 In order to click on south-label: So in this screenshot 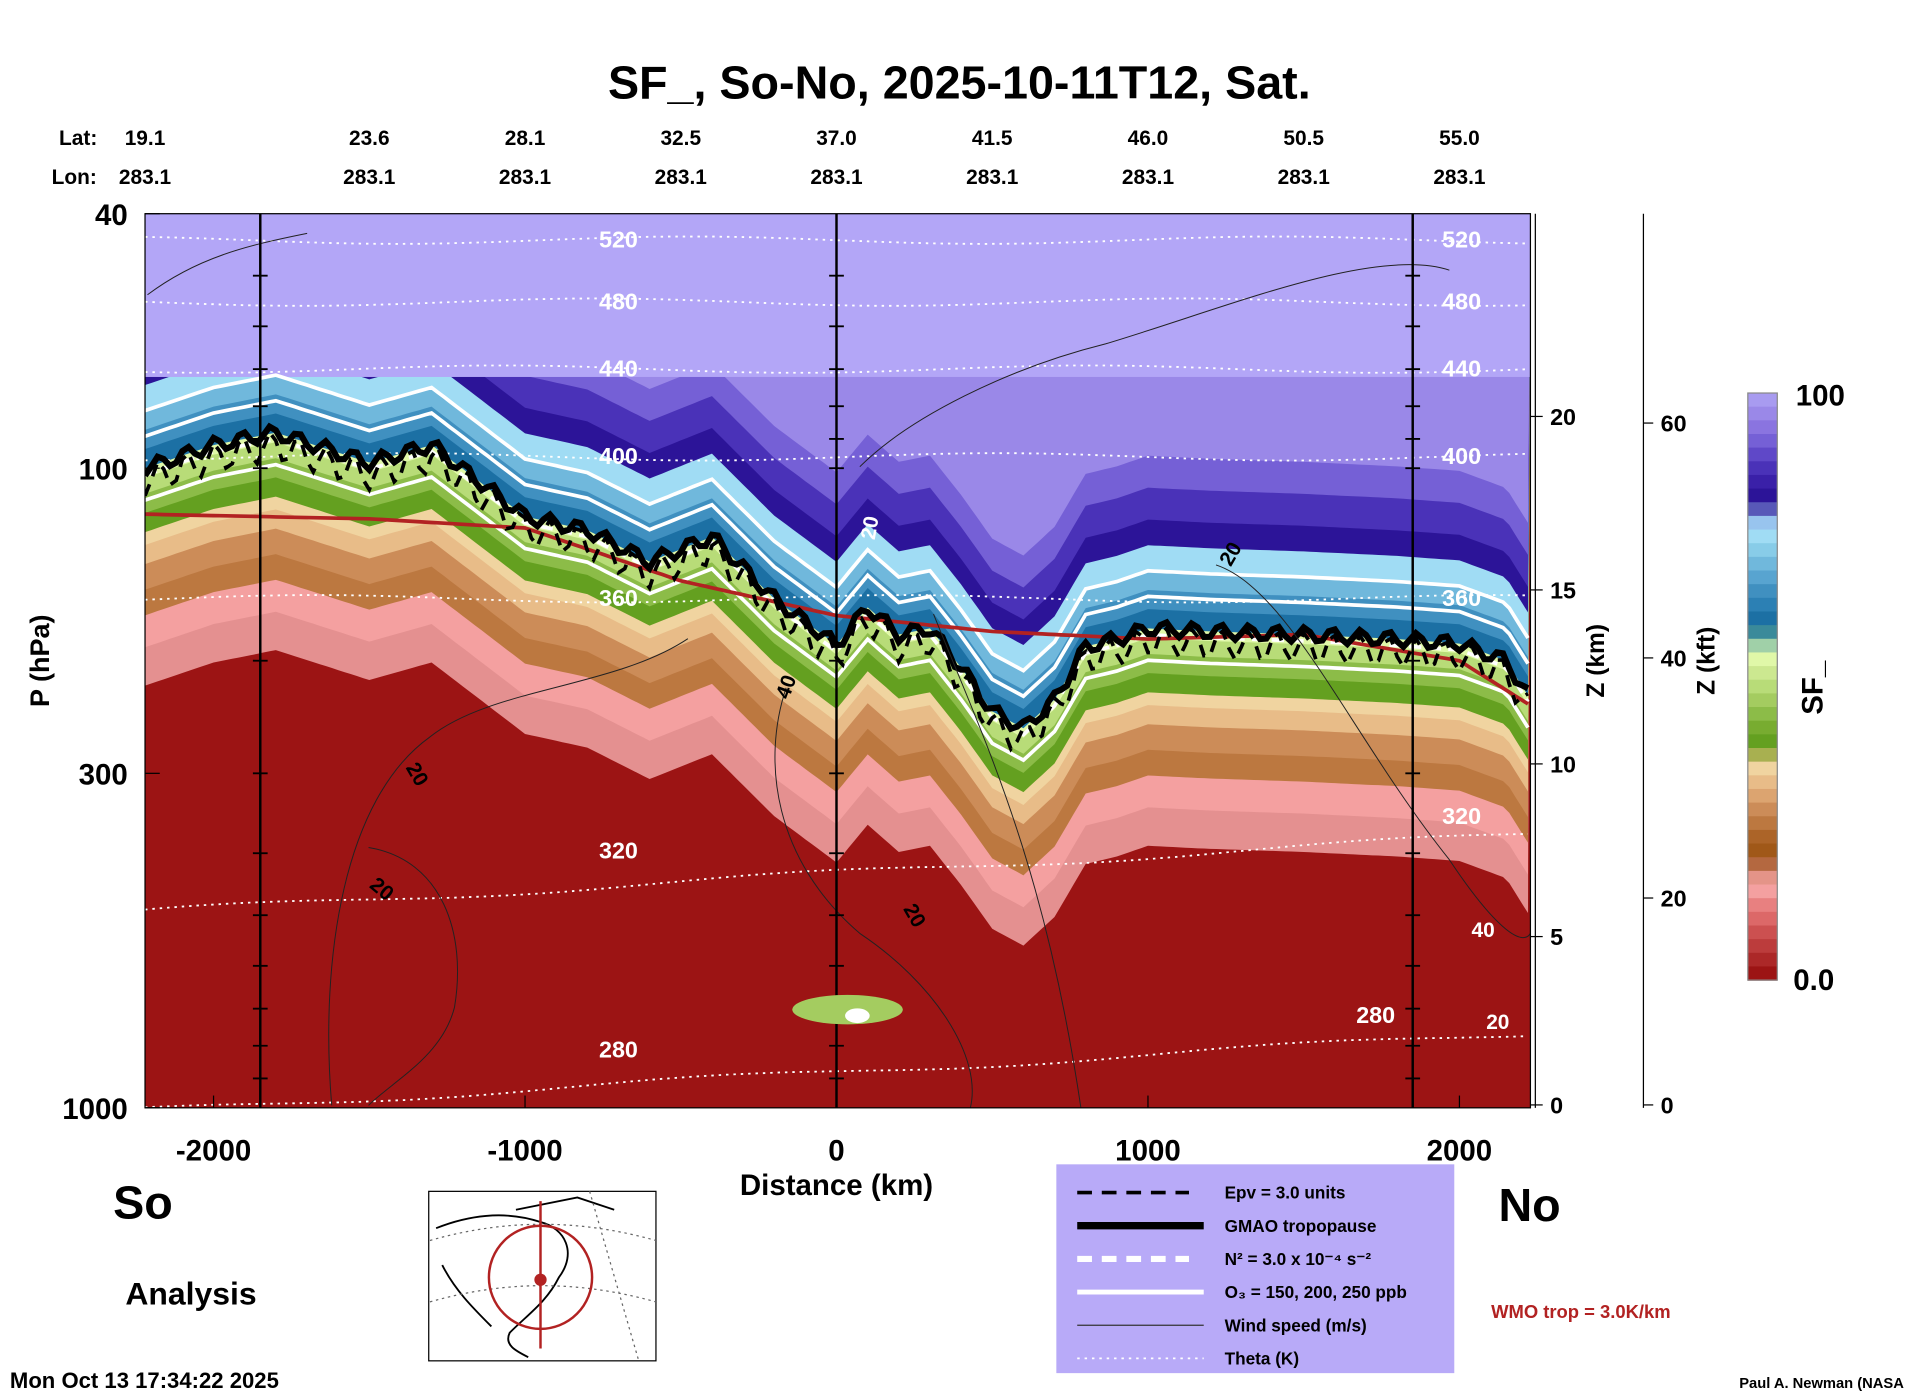, I will do `click(143, 1202)`.